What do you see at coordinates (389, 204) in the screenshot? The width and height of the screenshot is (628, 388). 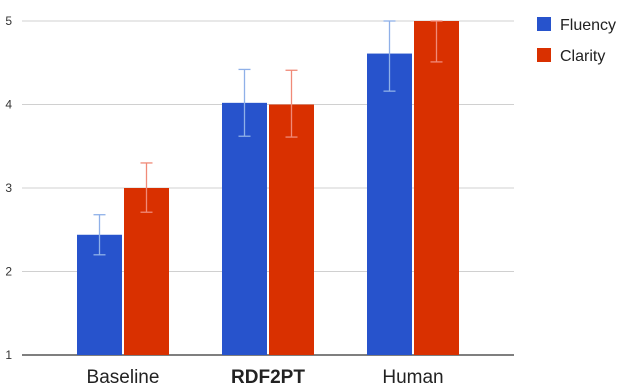 I see `bar-fluency-human` at bounding box center [389, 204].